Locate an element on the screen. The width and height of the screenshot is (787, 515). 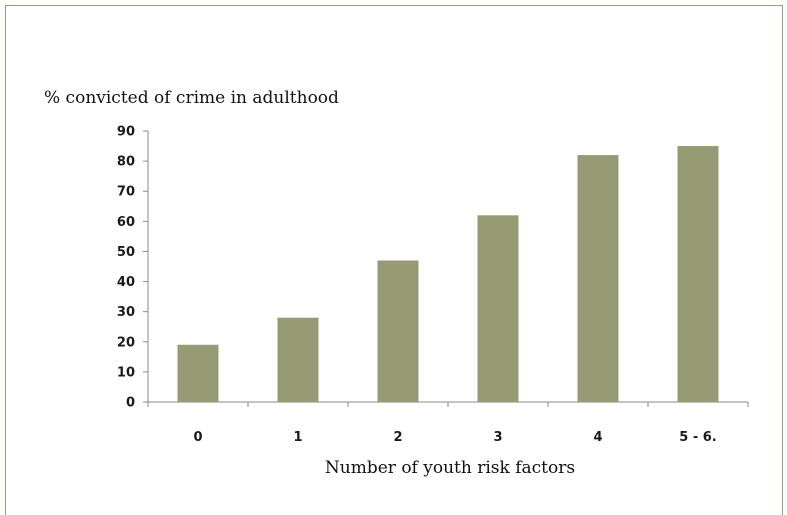
y-tick-label: 40 is located at coordinates (126, 282).